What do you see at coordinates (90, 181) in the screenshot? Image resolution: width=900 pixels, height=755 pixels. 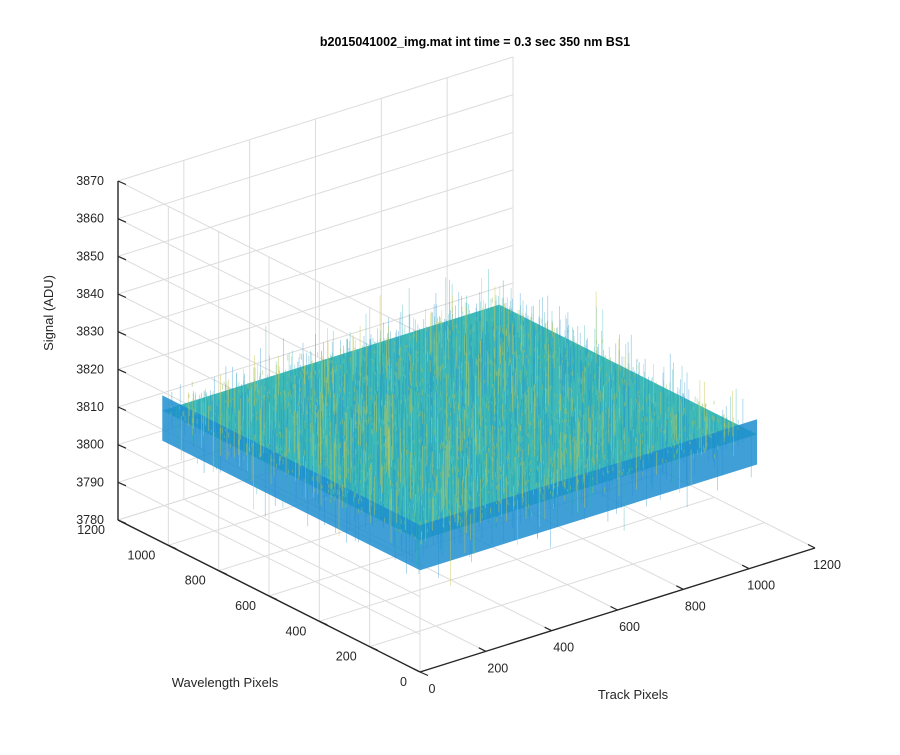 I see `z-tick-label: 3870` at bounding box center [90, 181].